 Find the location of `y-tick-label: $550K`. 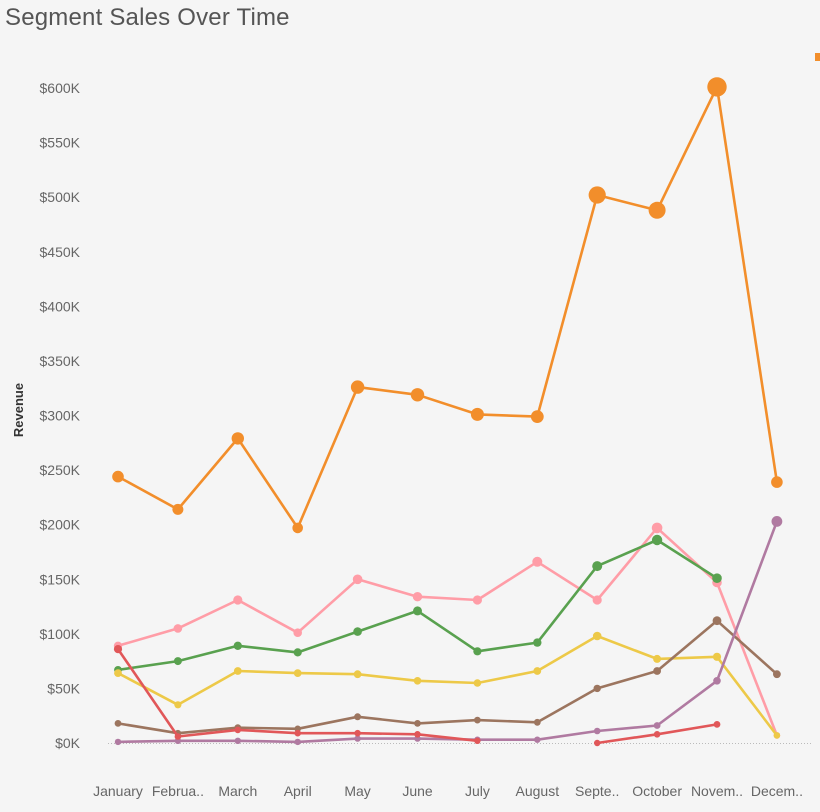

y-tick-label: $550K is located at coordinates (60, 143).